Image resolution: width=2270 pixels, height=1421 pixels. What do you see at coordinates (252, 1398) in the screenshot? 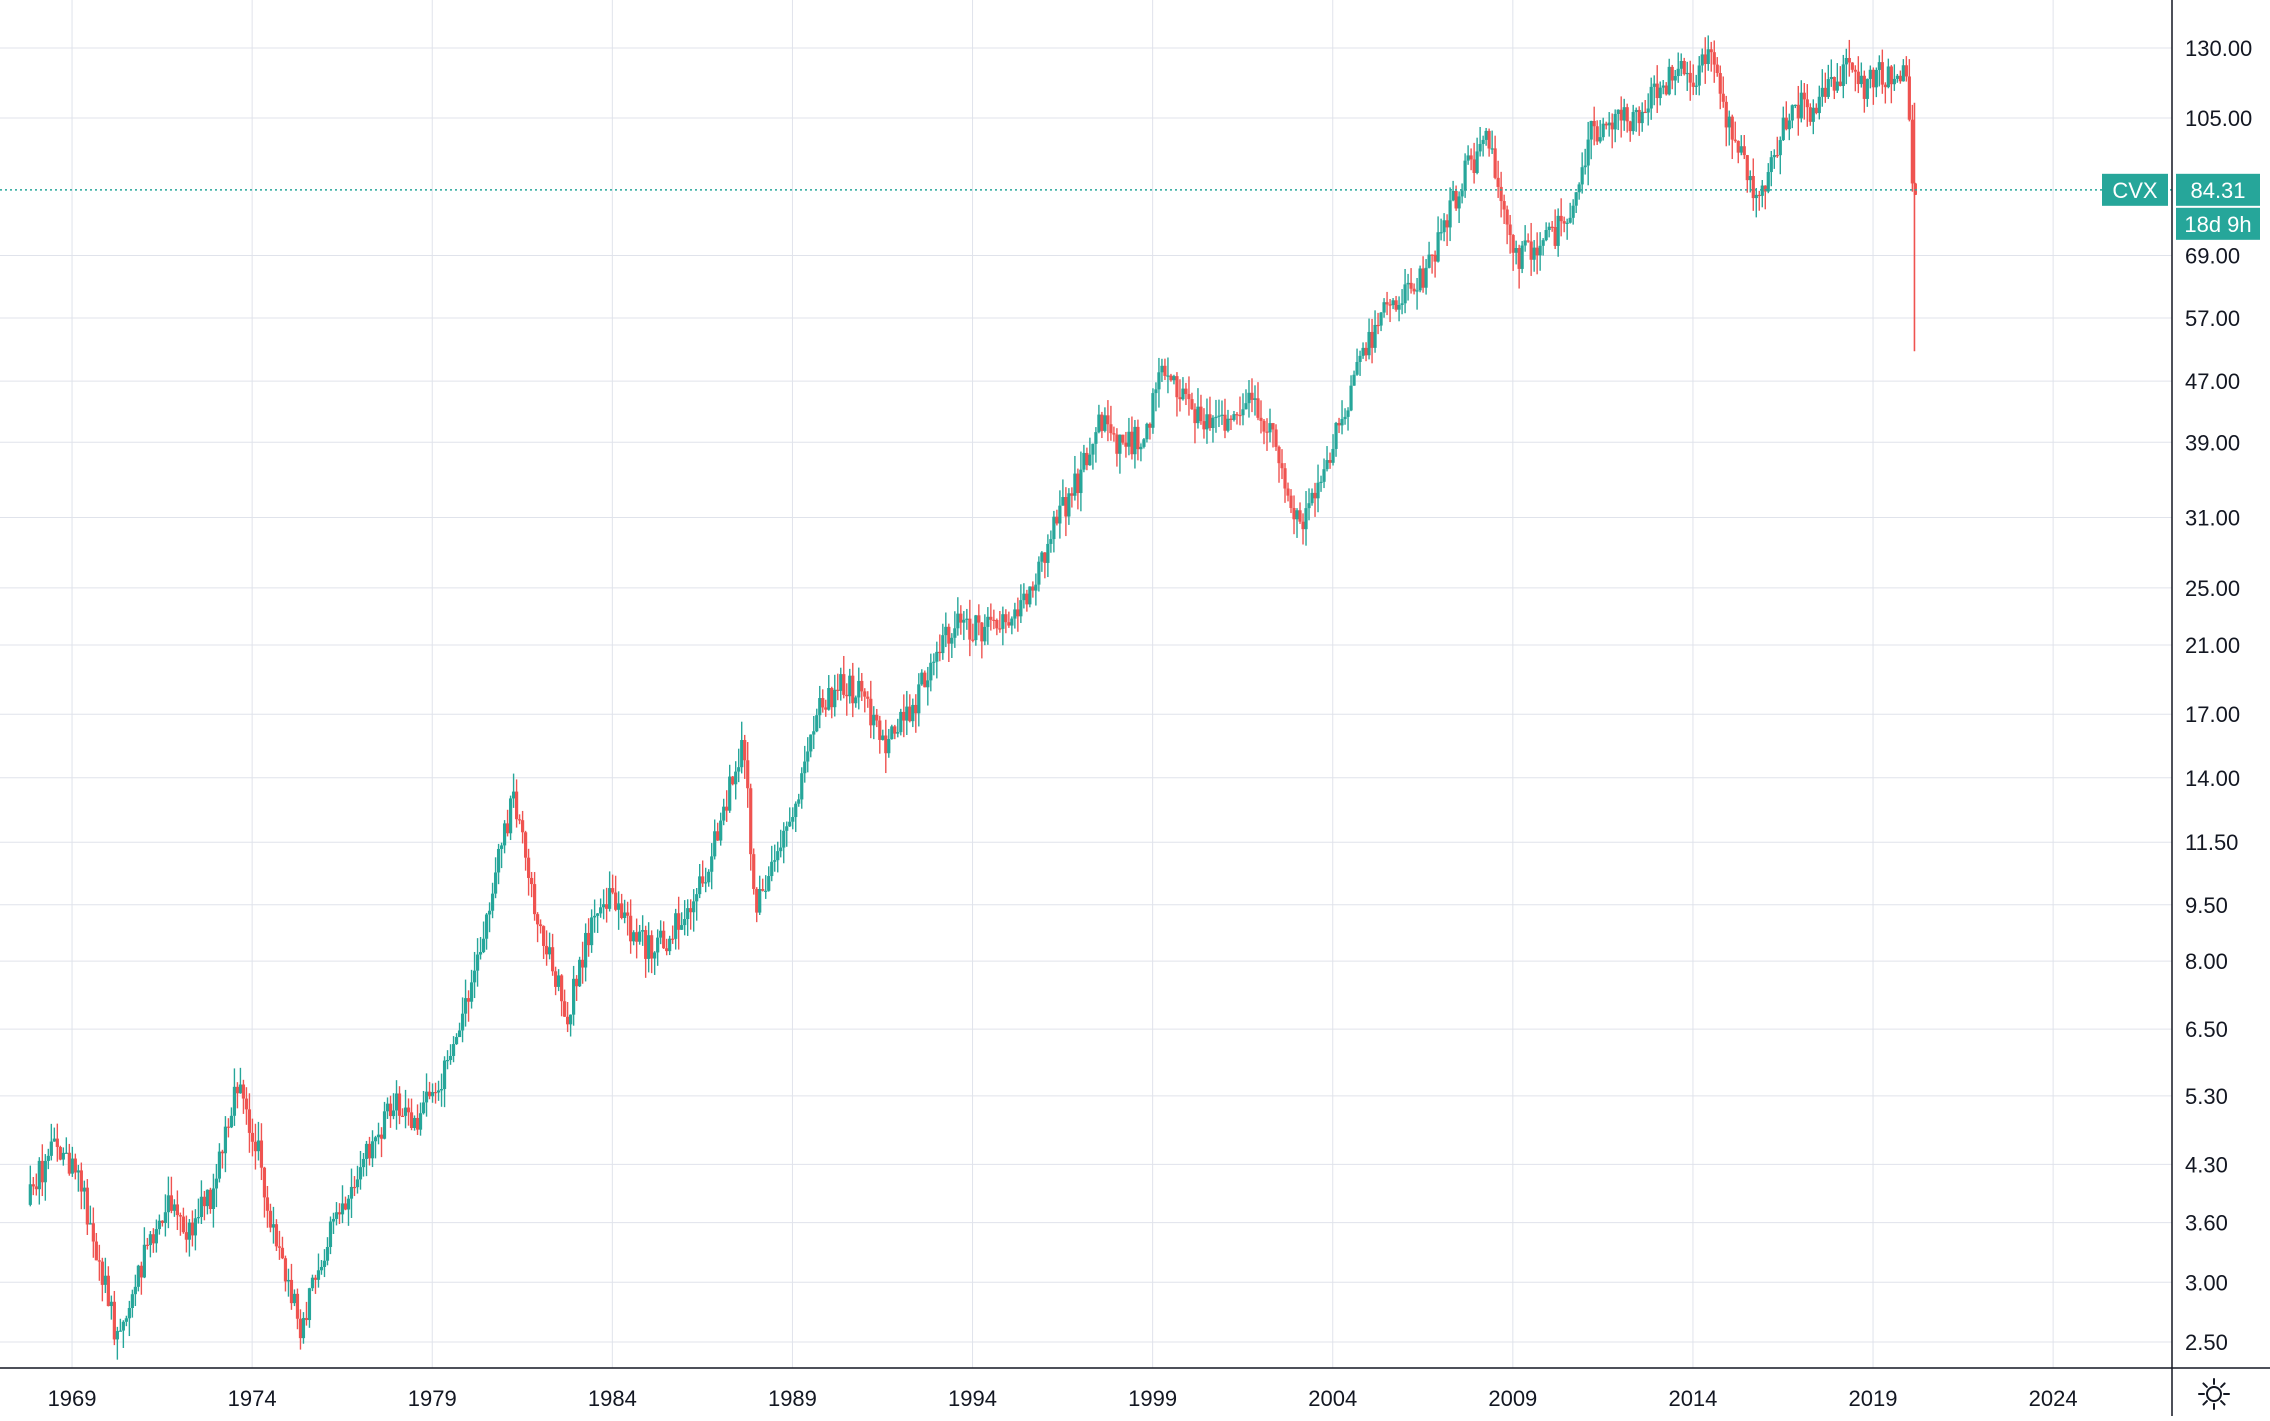
I see `x-tick-label: 1974` at bounding box center [252, 1398].